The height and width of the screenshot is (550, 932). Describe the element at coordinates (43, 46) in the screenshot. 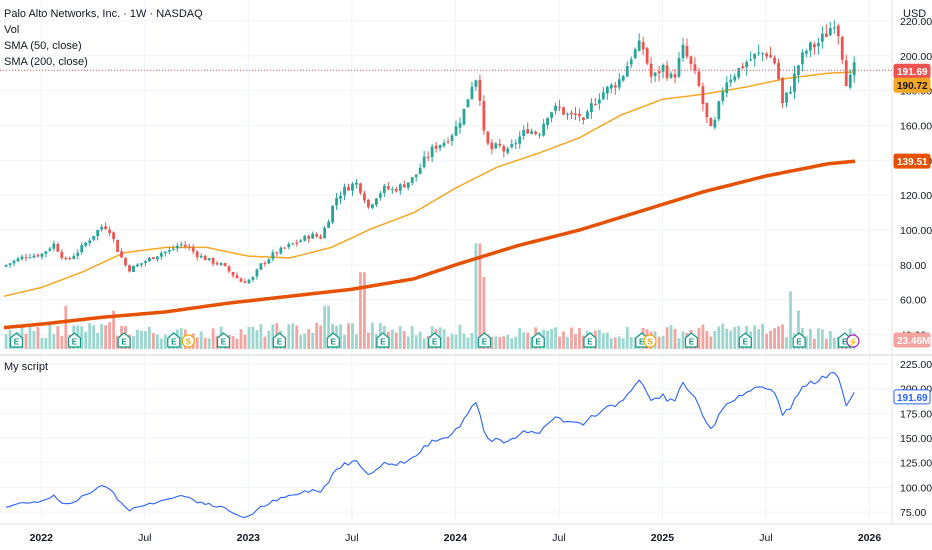

I see `indicator-sma50: SMA (50, close)` at that location.